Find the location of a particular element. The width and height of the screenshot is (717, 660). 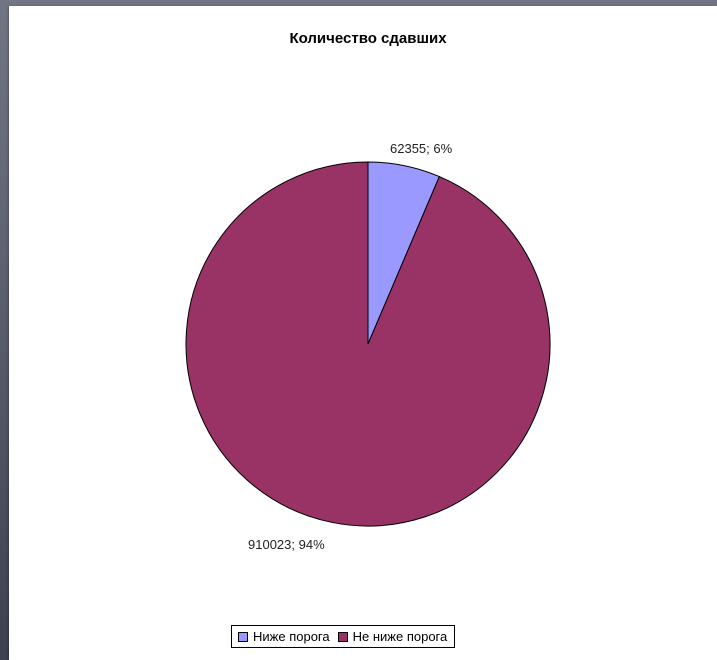

legend-swatch-below-threshold is located at coordinates (243, 636).